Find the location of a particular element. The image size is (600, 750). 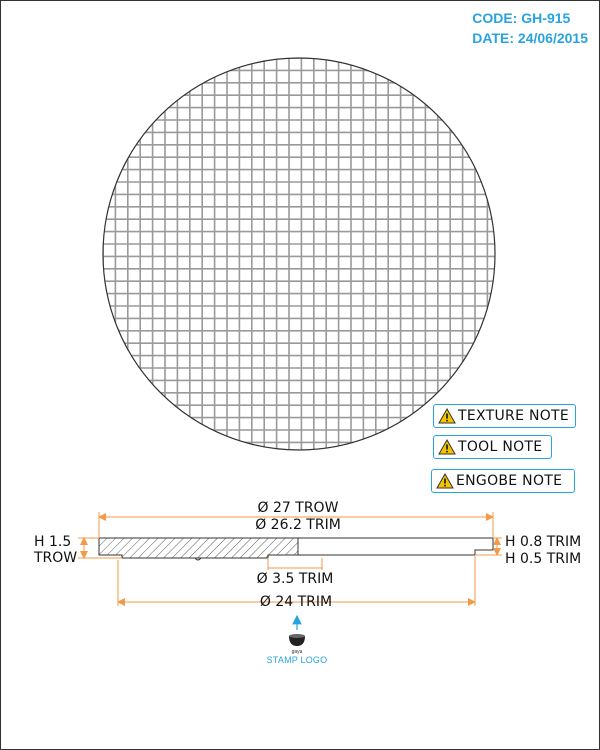

stamp-icon is located at coordinates (297, 641).